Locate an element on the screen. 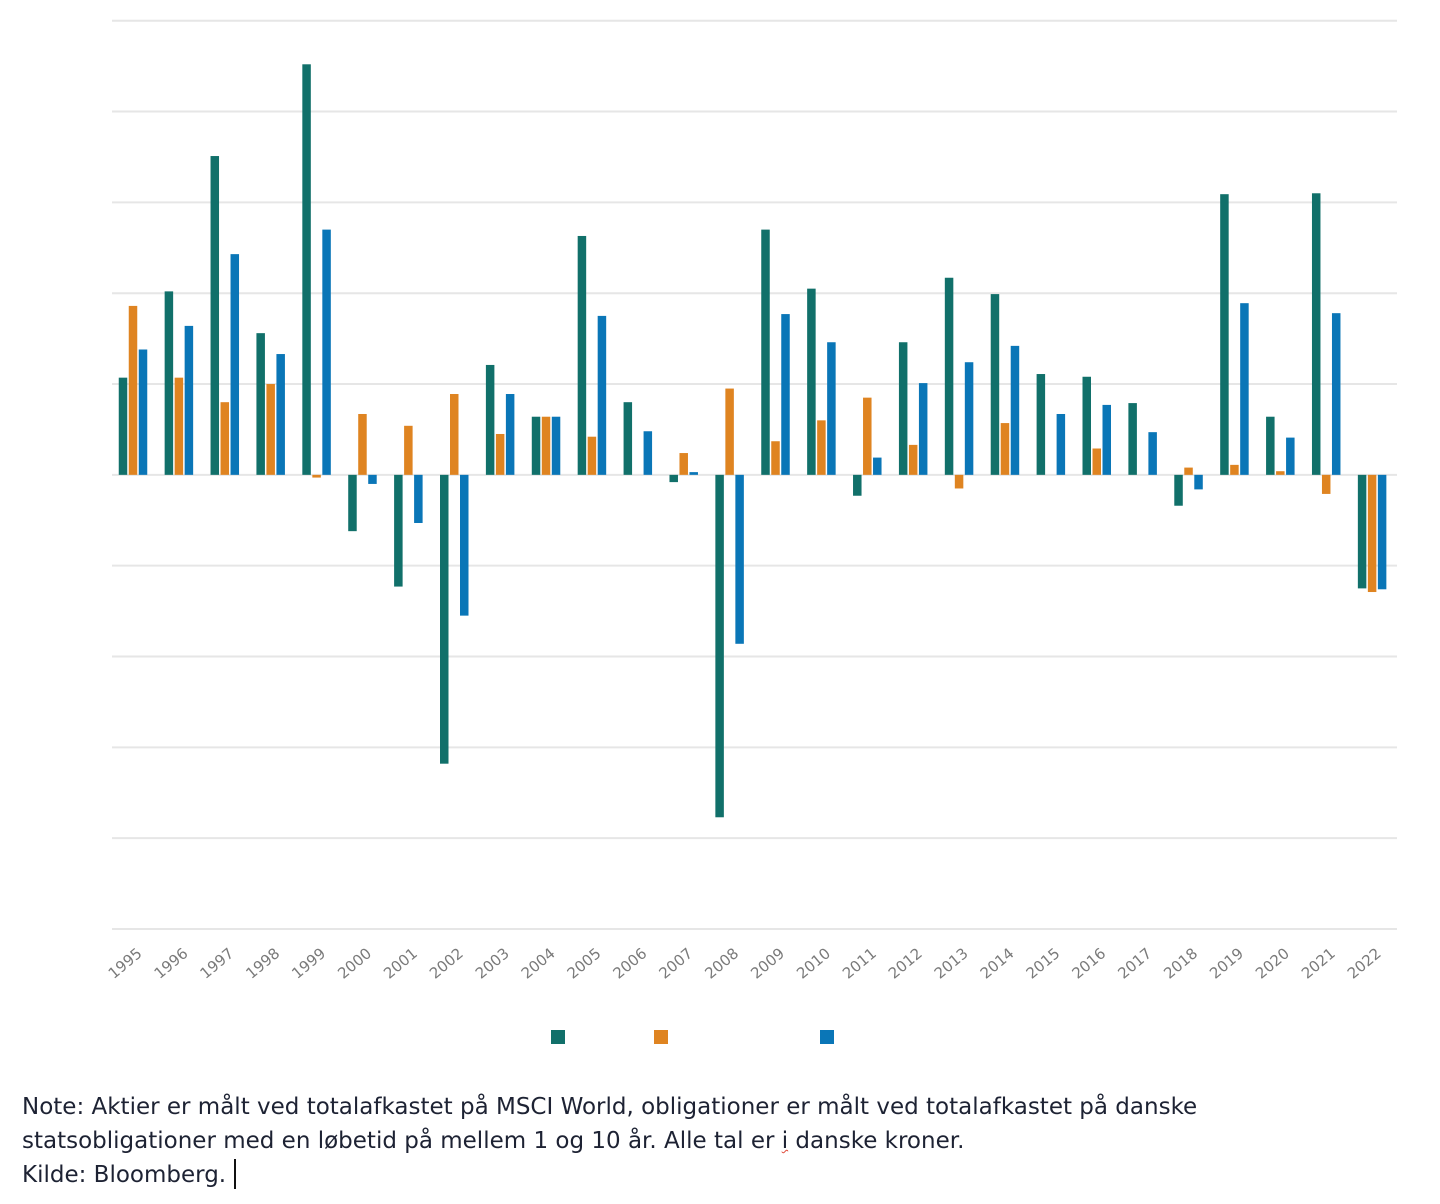 The height and width of the screenshot is (1204, 1440). x-tick-label: 2014 is located at coordinates (997, 963).